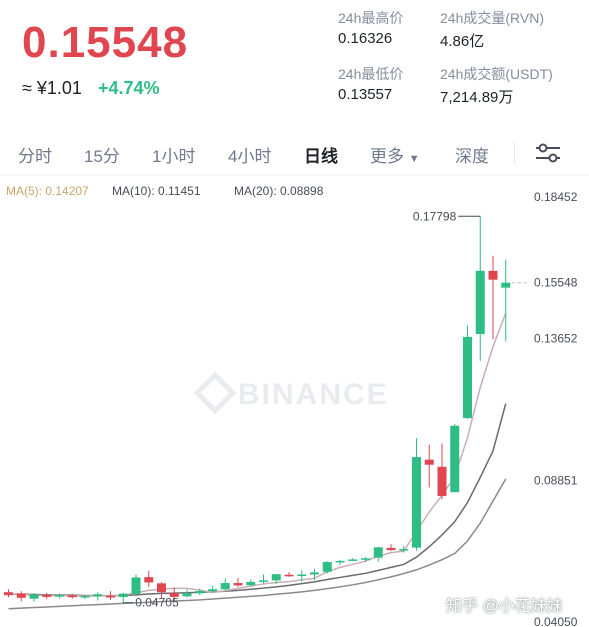  Describe the element at coordinates (504, 604) in the screenshot. I see `credit-watermark: 知乎 @小花妹妹` at that location.